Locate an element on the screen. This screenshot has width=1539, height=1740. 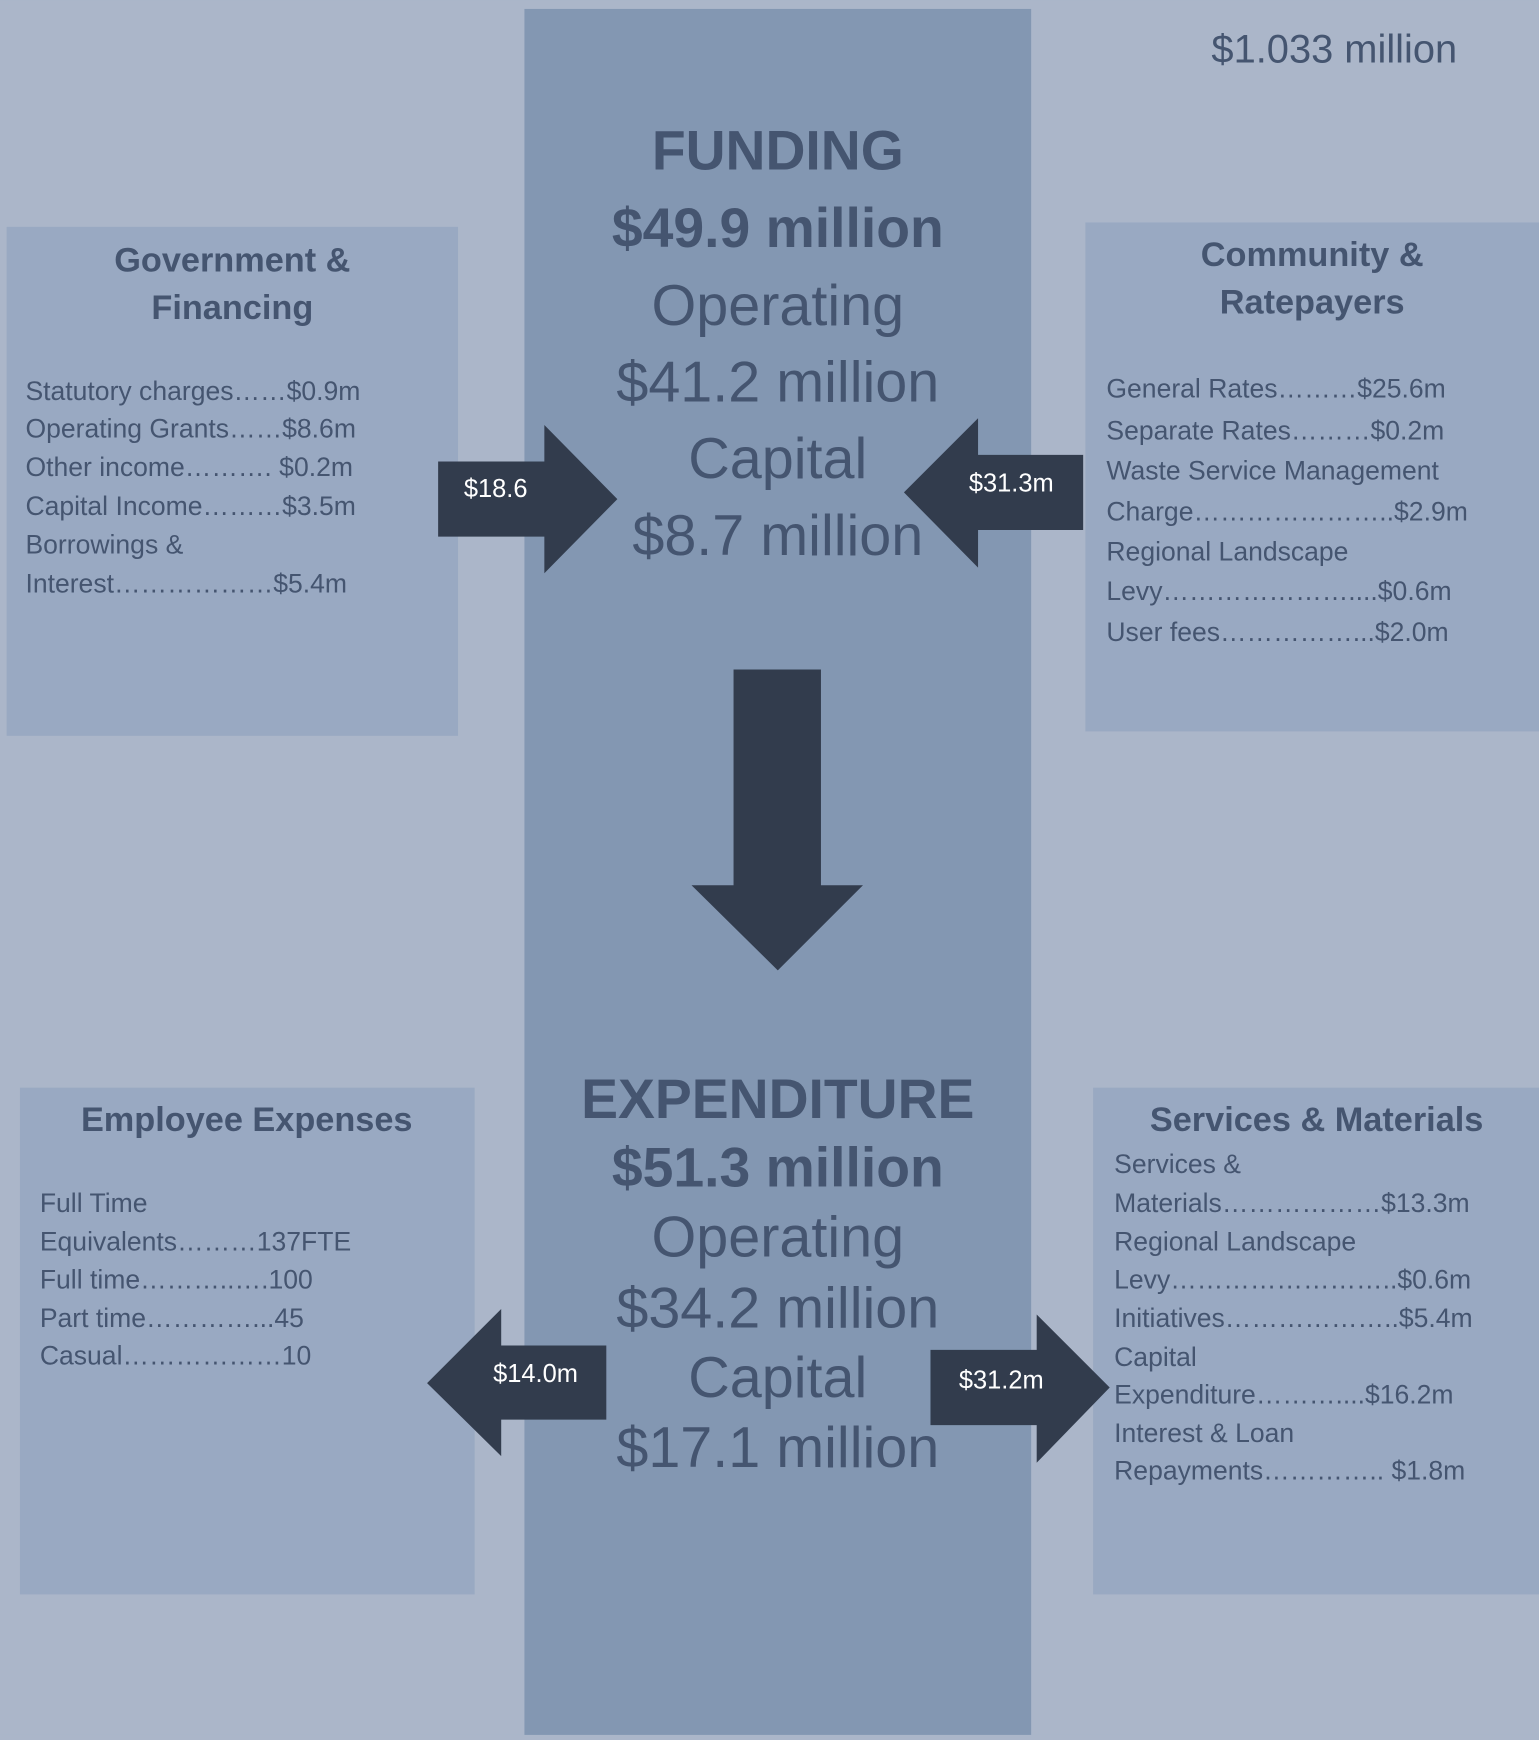
box-title: Employee Expenses is located at coordinates (247, 1120).